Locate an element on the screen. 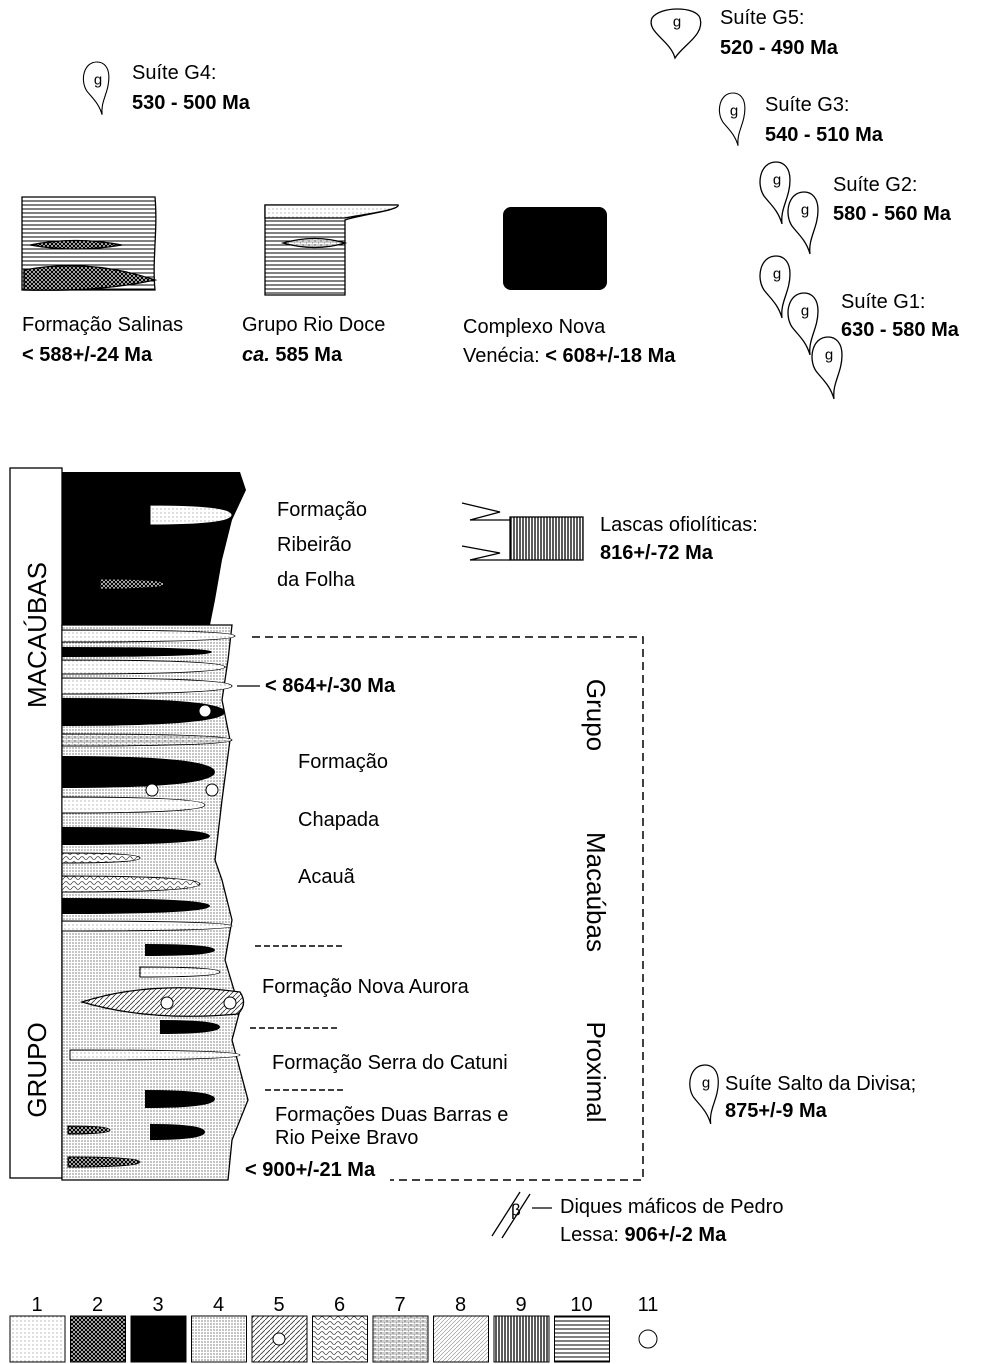 Image resolution: width=988 pixels, height=1364 pixels. pluton-age: 630 - 580 Ma is located at coordinates (900, 330).